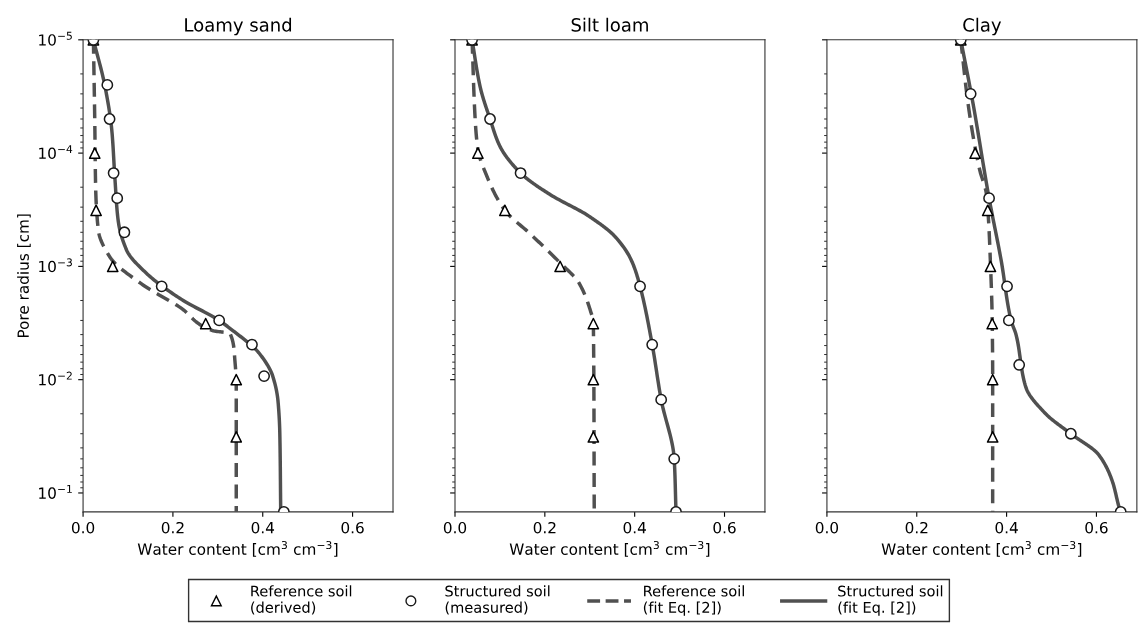 This screenshot has width=1138, height=632. Describe the element at coordinates (55, 38) in the screenshot. I see `y-tick-label: 10$^{−5}$` at that location.